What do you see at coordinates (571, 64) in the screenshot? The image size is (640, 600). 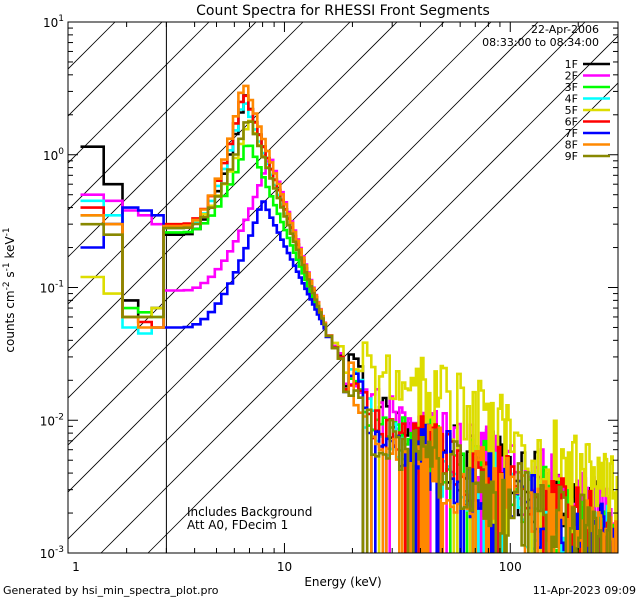 I see `legend-label: 1F` at bounding box center [571, 64].